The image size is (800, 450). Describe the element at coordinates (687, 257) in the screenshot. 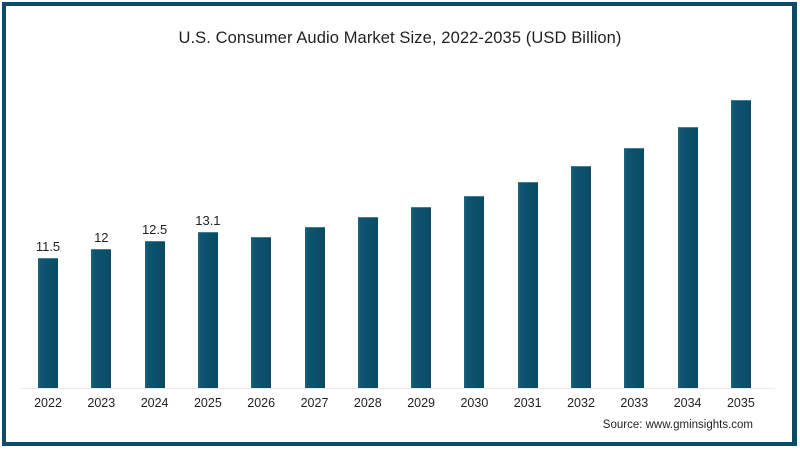

I see `bar-2034` at that location.